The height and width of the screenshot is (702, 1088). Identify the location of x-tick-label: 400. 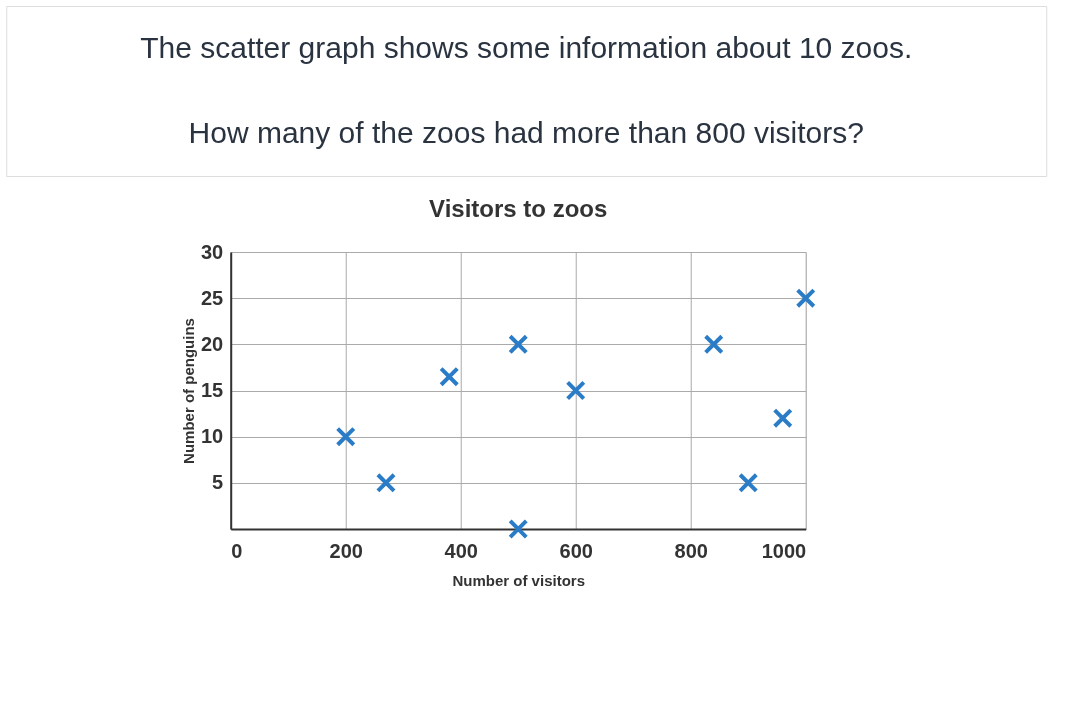
(461, 550).